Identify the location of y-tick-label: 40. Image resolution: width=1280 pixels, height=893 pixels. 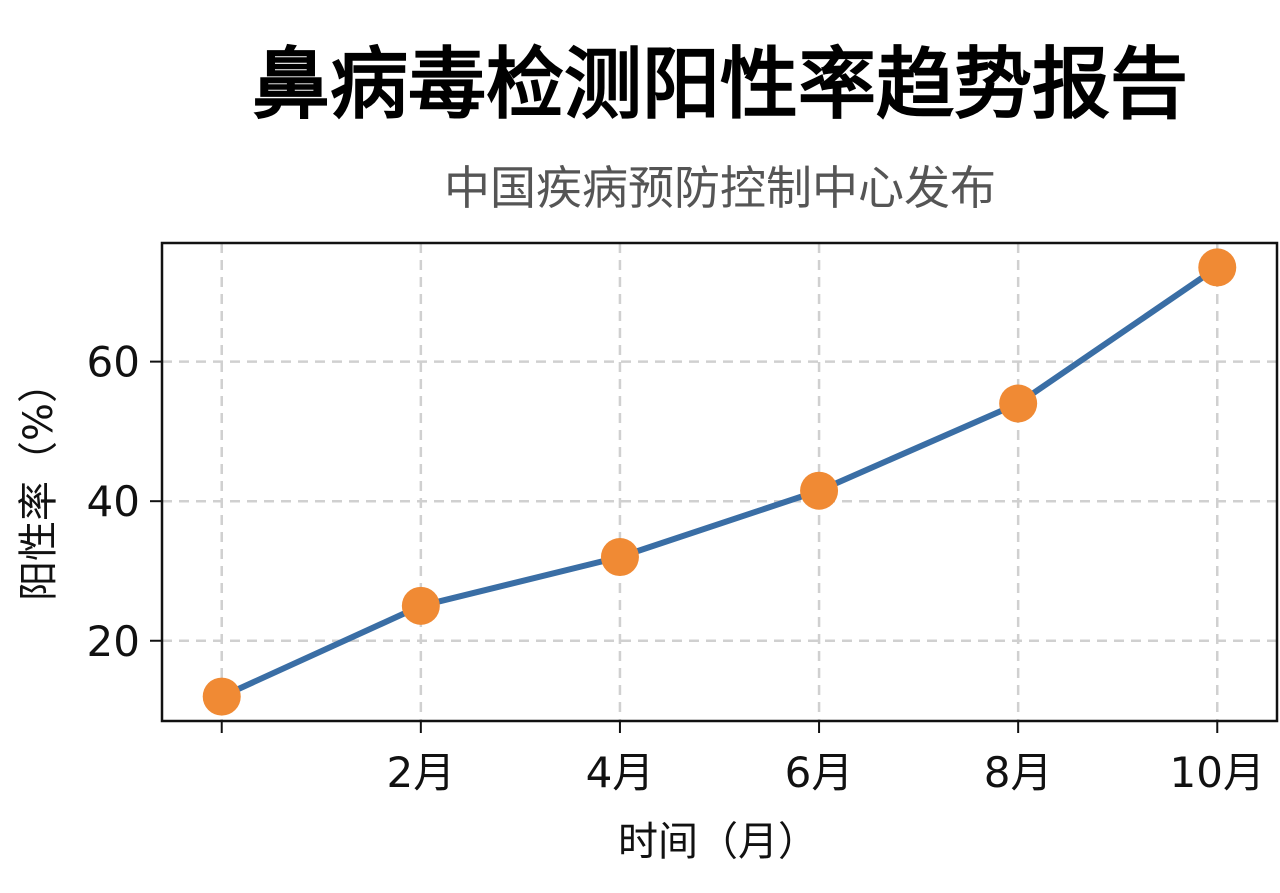
(113, 501).